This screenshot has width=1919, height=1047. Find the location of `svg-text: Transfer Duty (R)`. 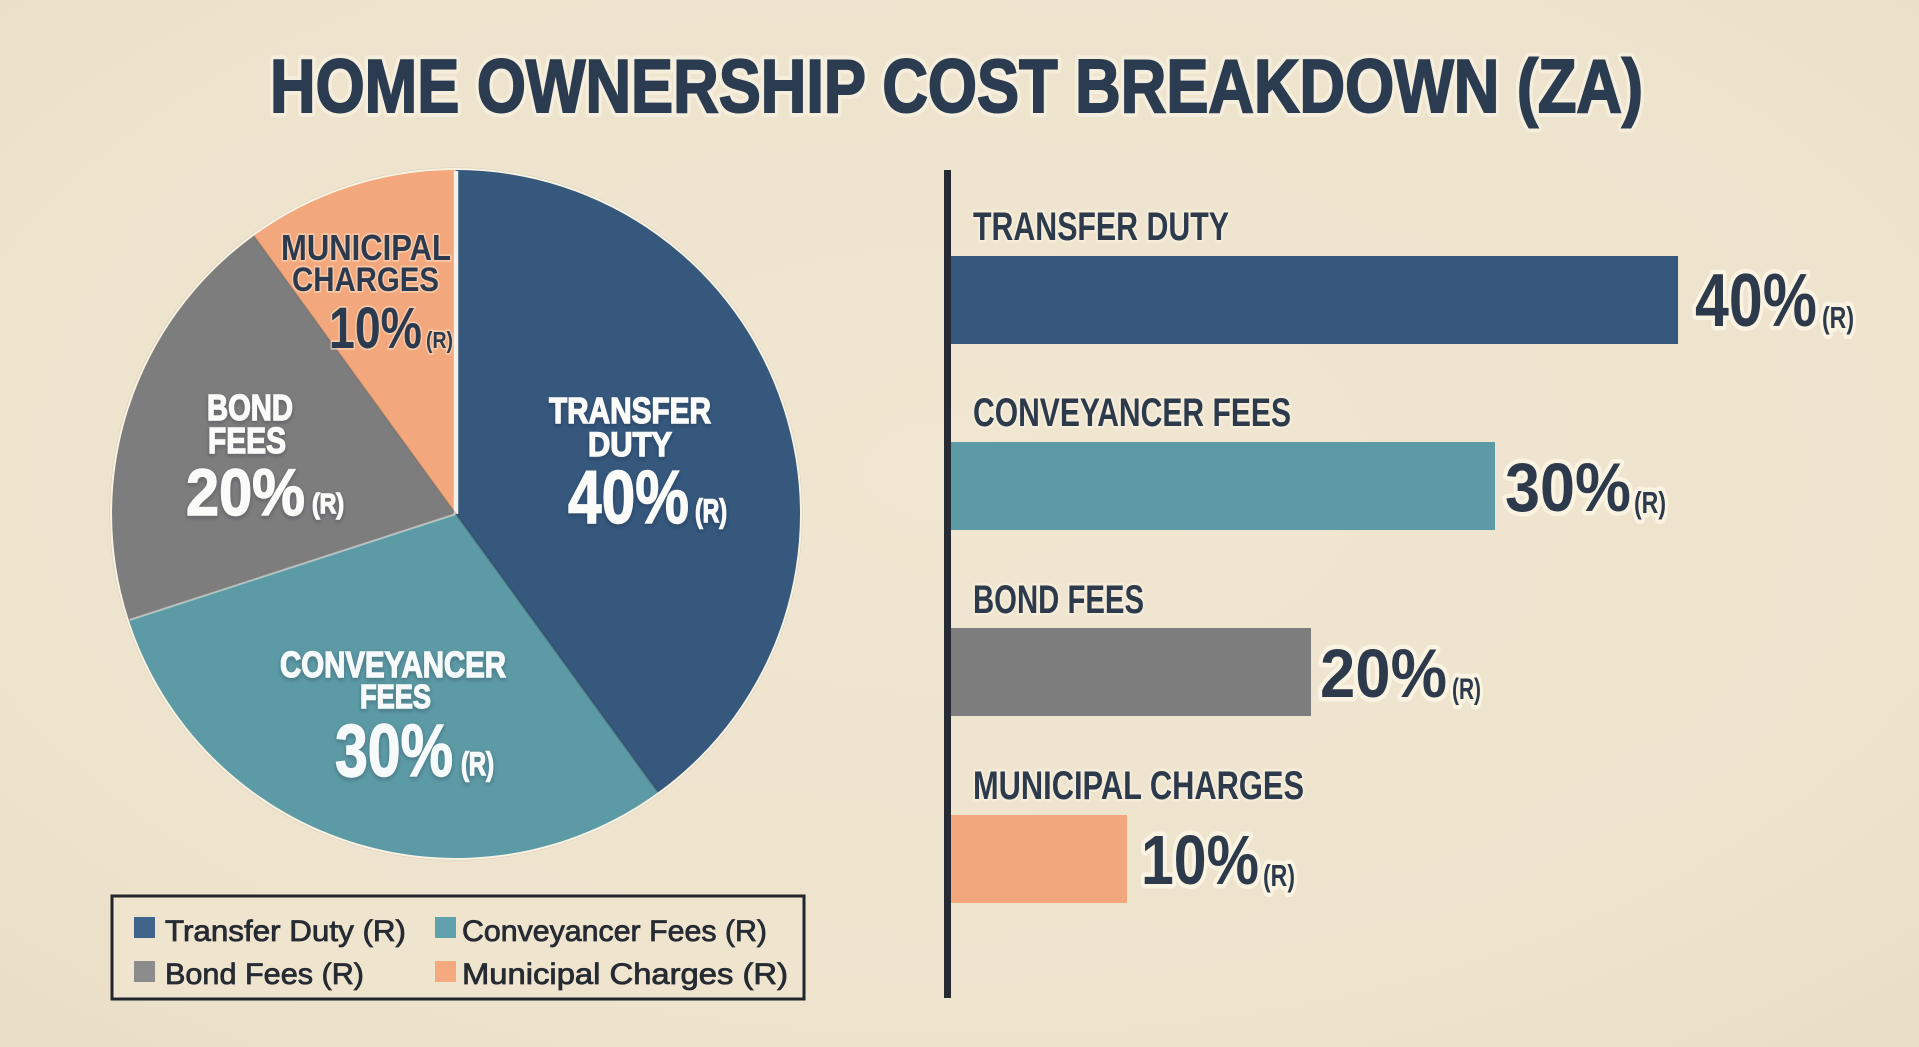

svg-text: Transfer Duty (R) is located at coordinates (285, 931).